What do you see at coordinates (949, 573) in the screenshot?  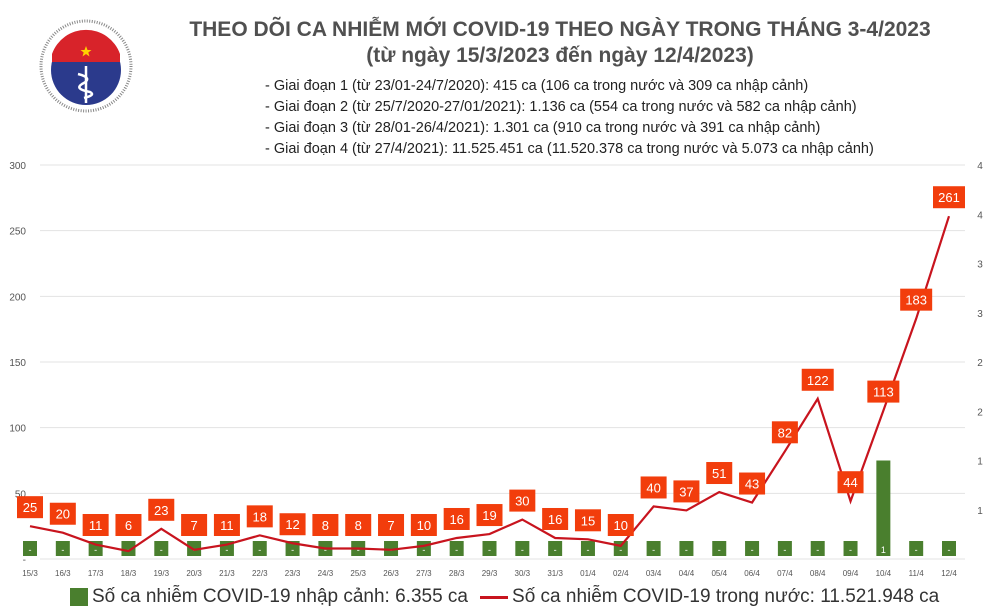 I see `x-tick-label: 12/4` at bounding box center [949, 573].